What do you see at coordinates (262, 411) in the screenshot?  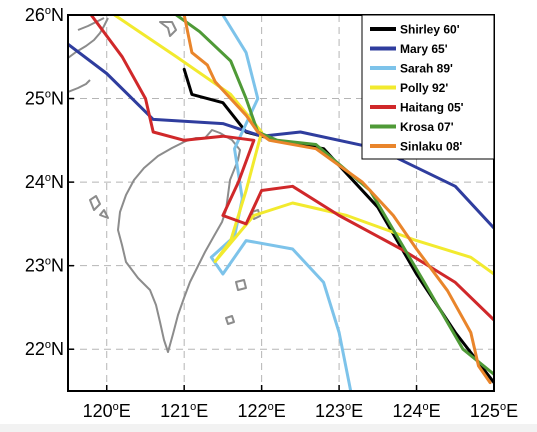 I see `x-tick-label: 122oE` at bounding box center [262, 411].